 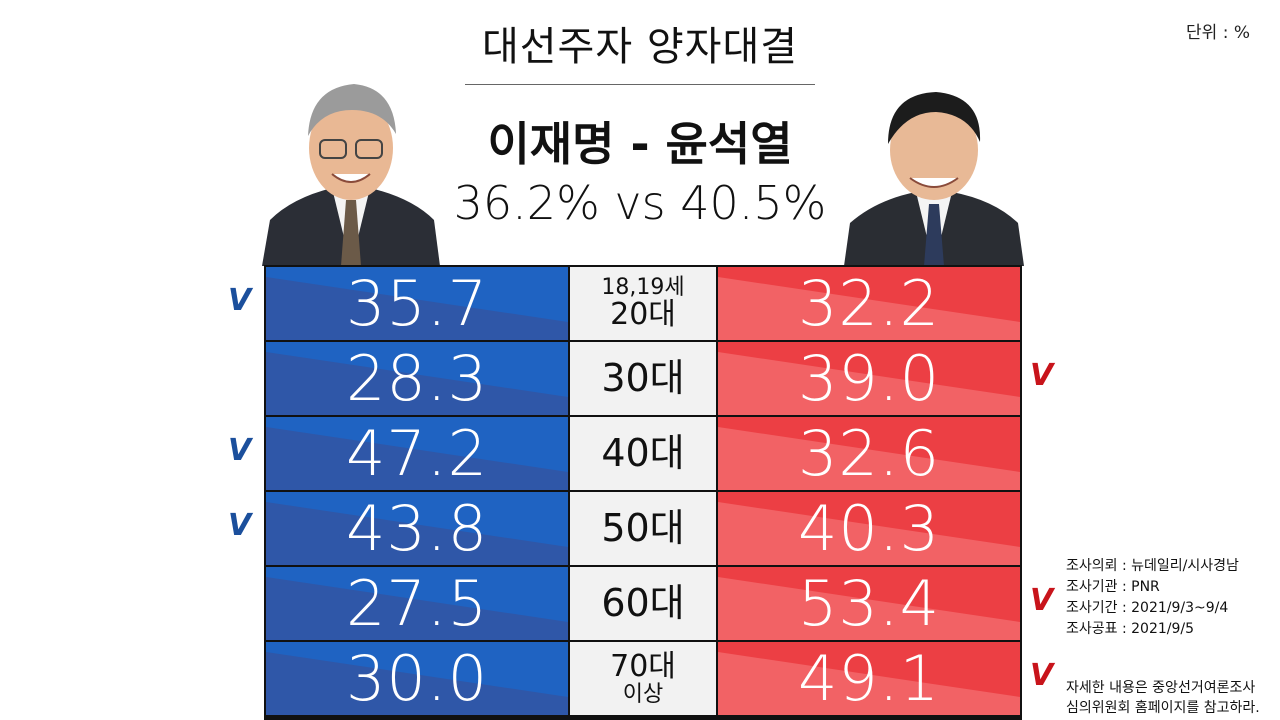 I want to click on source-agency: 조사기관 : PNR, so click(x=1113, y=587).